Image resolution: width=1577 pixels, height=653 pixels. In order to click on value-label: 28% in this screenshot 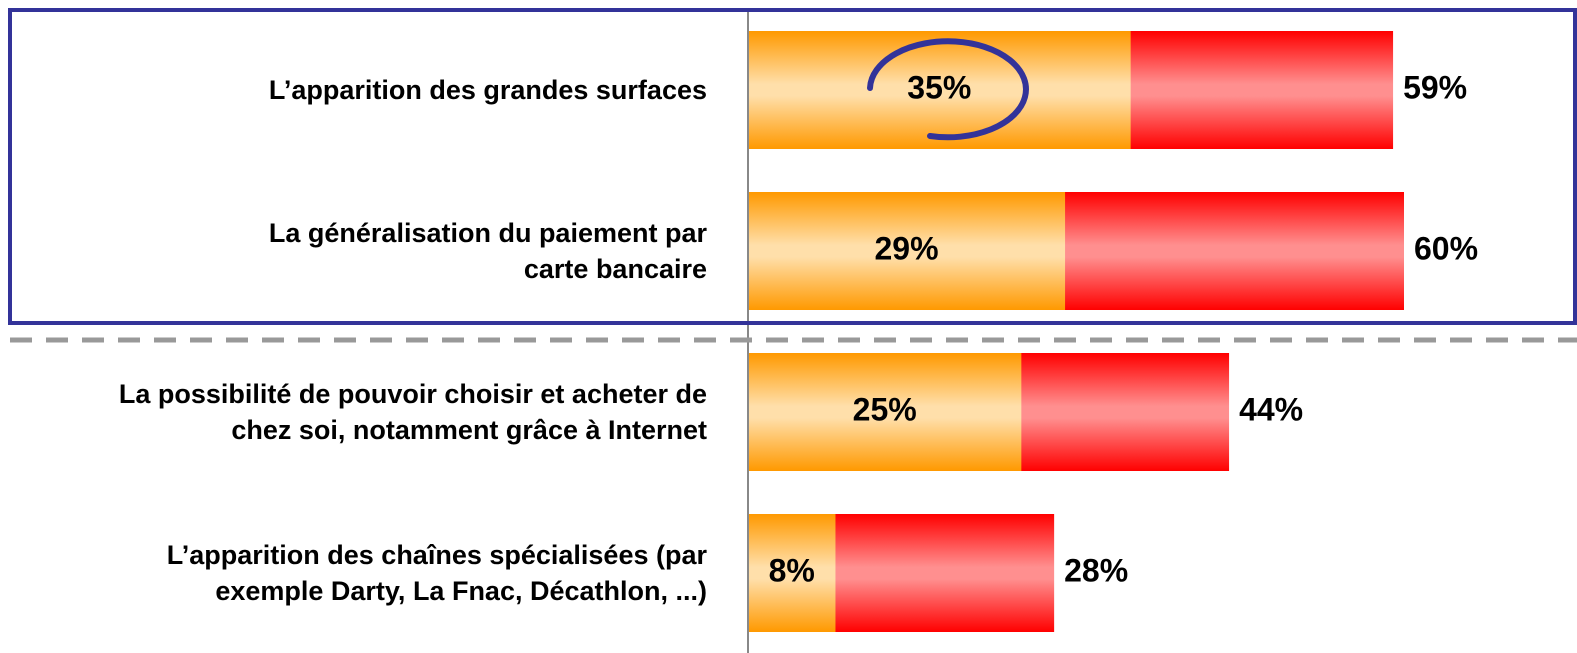, I will do `click(1096, 570)`.